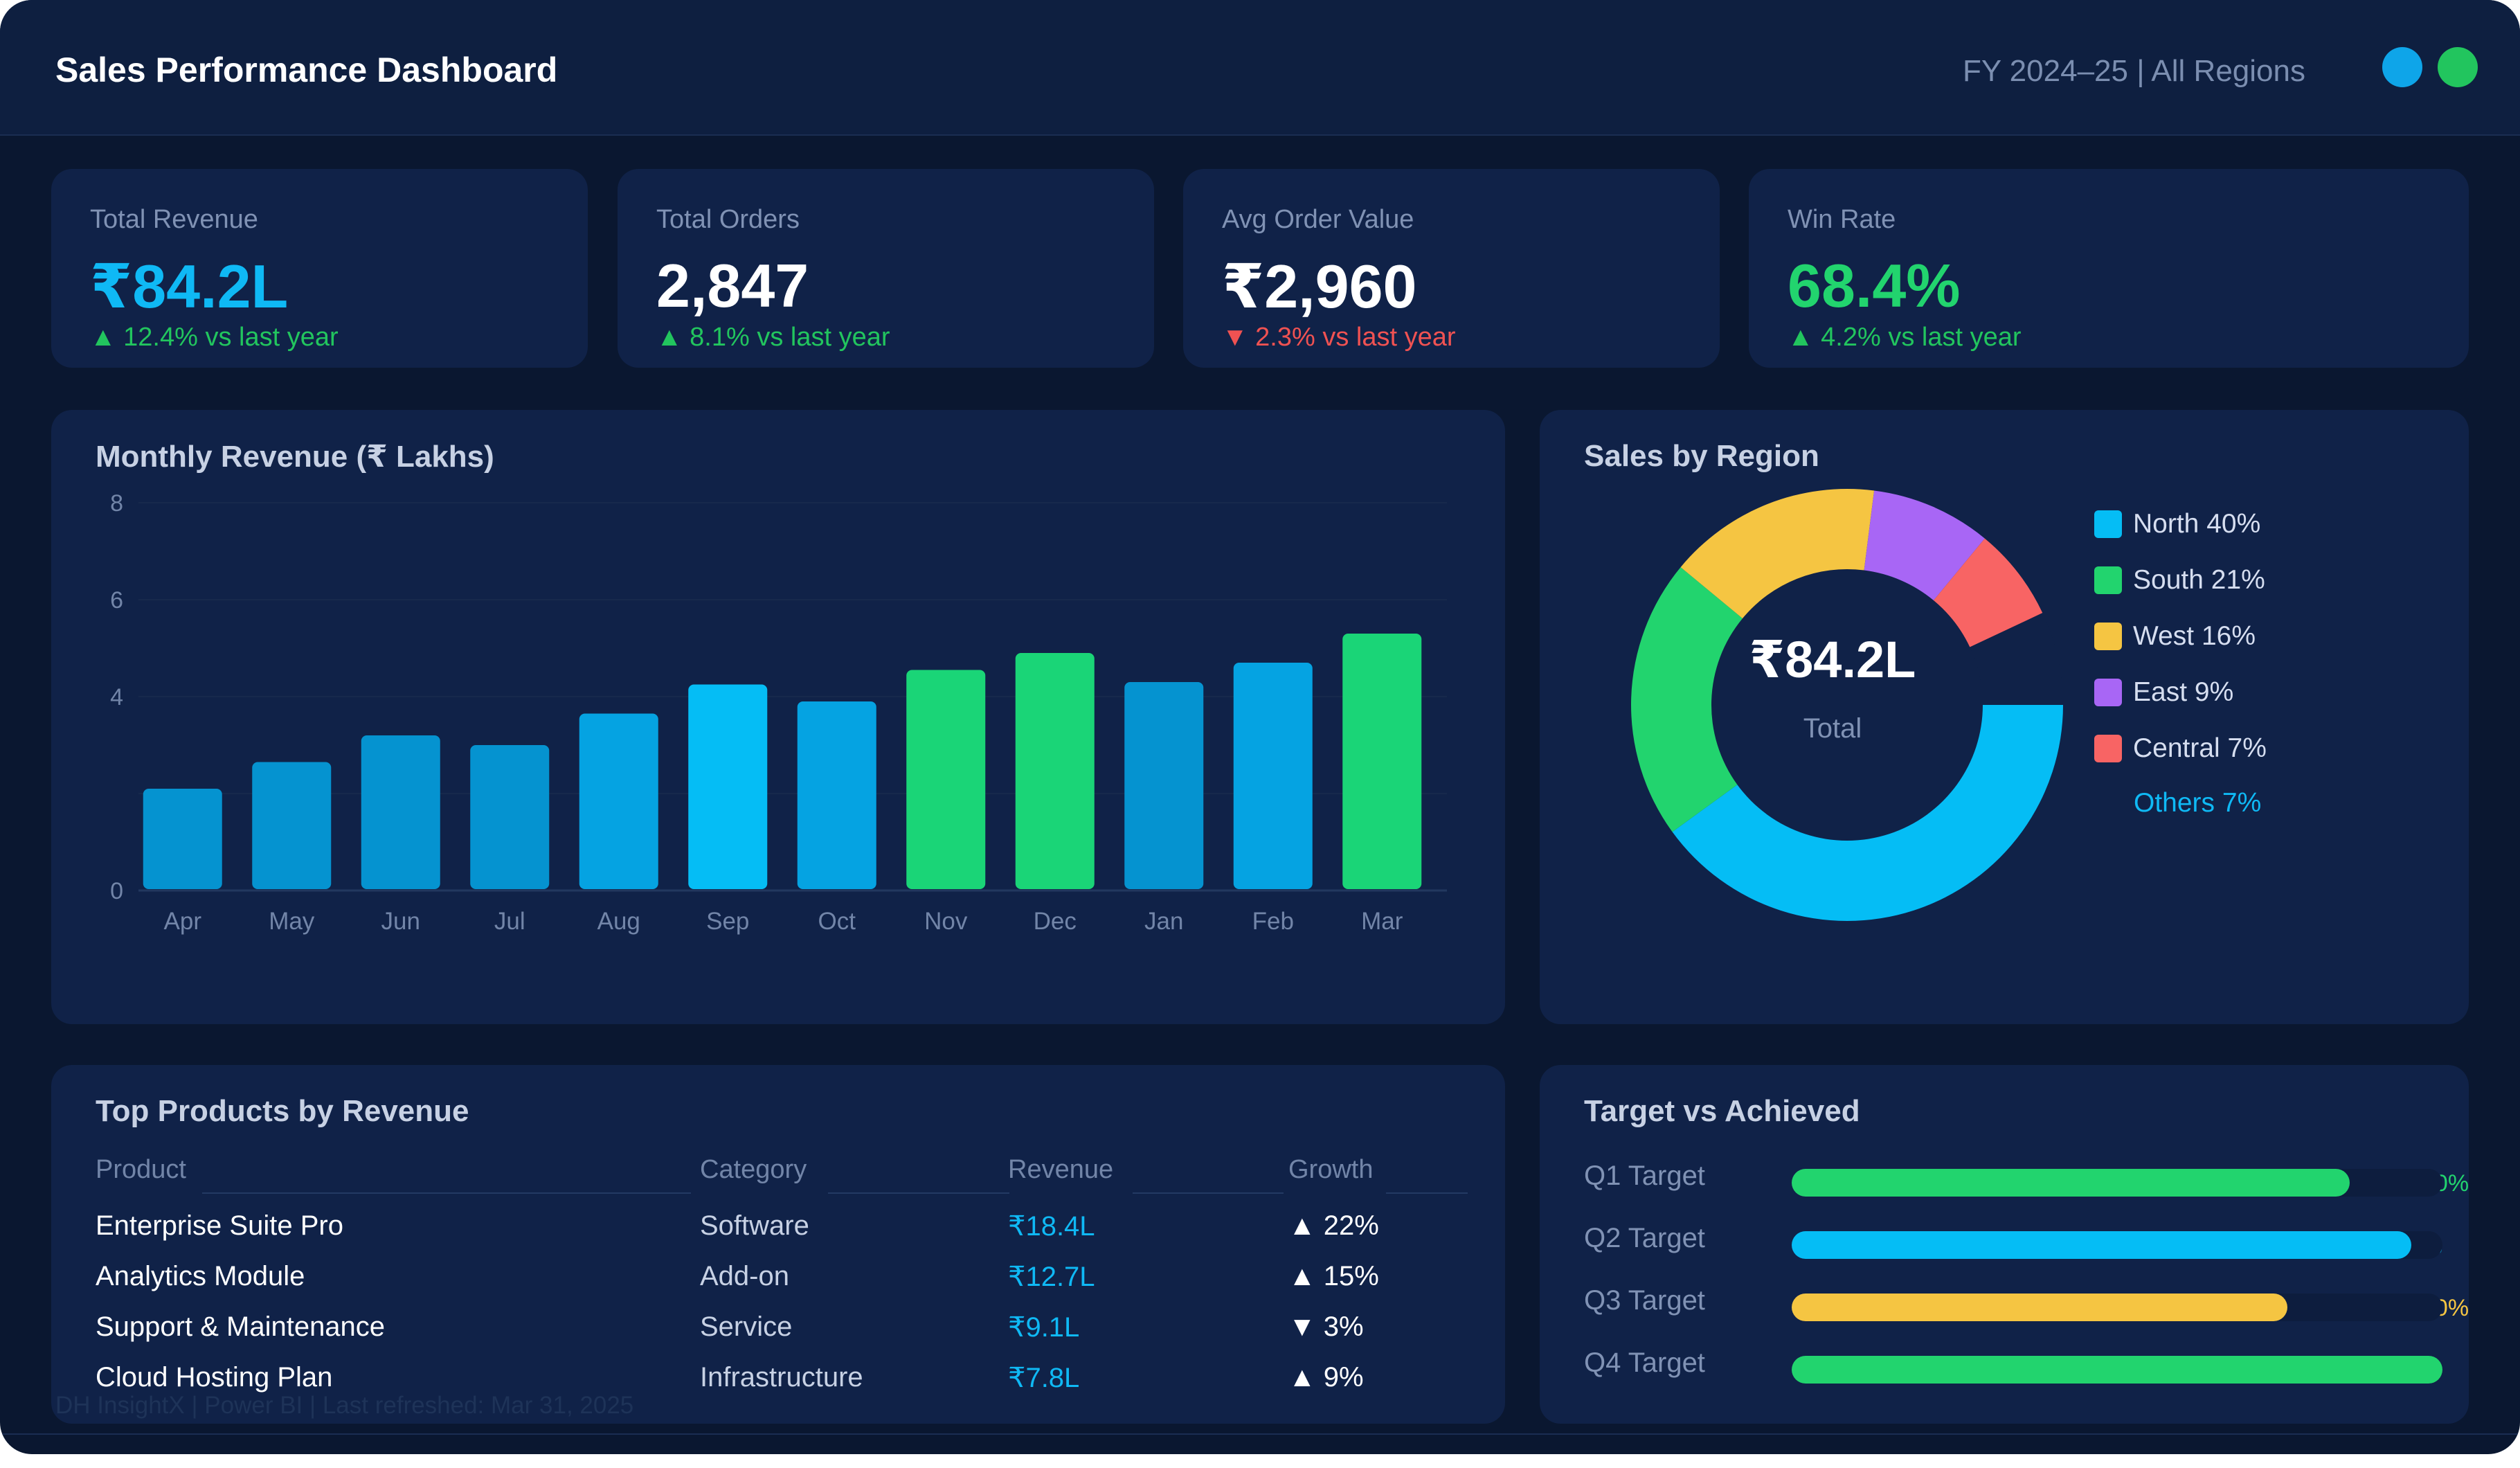 This screenshot has height=1468, width=2520. I want to click on y-tick-label: 0, so click(116, 891).